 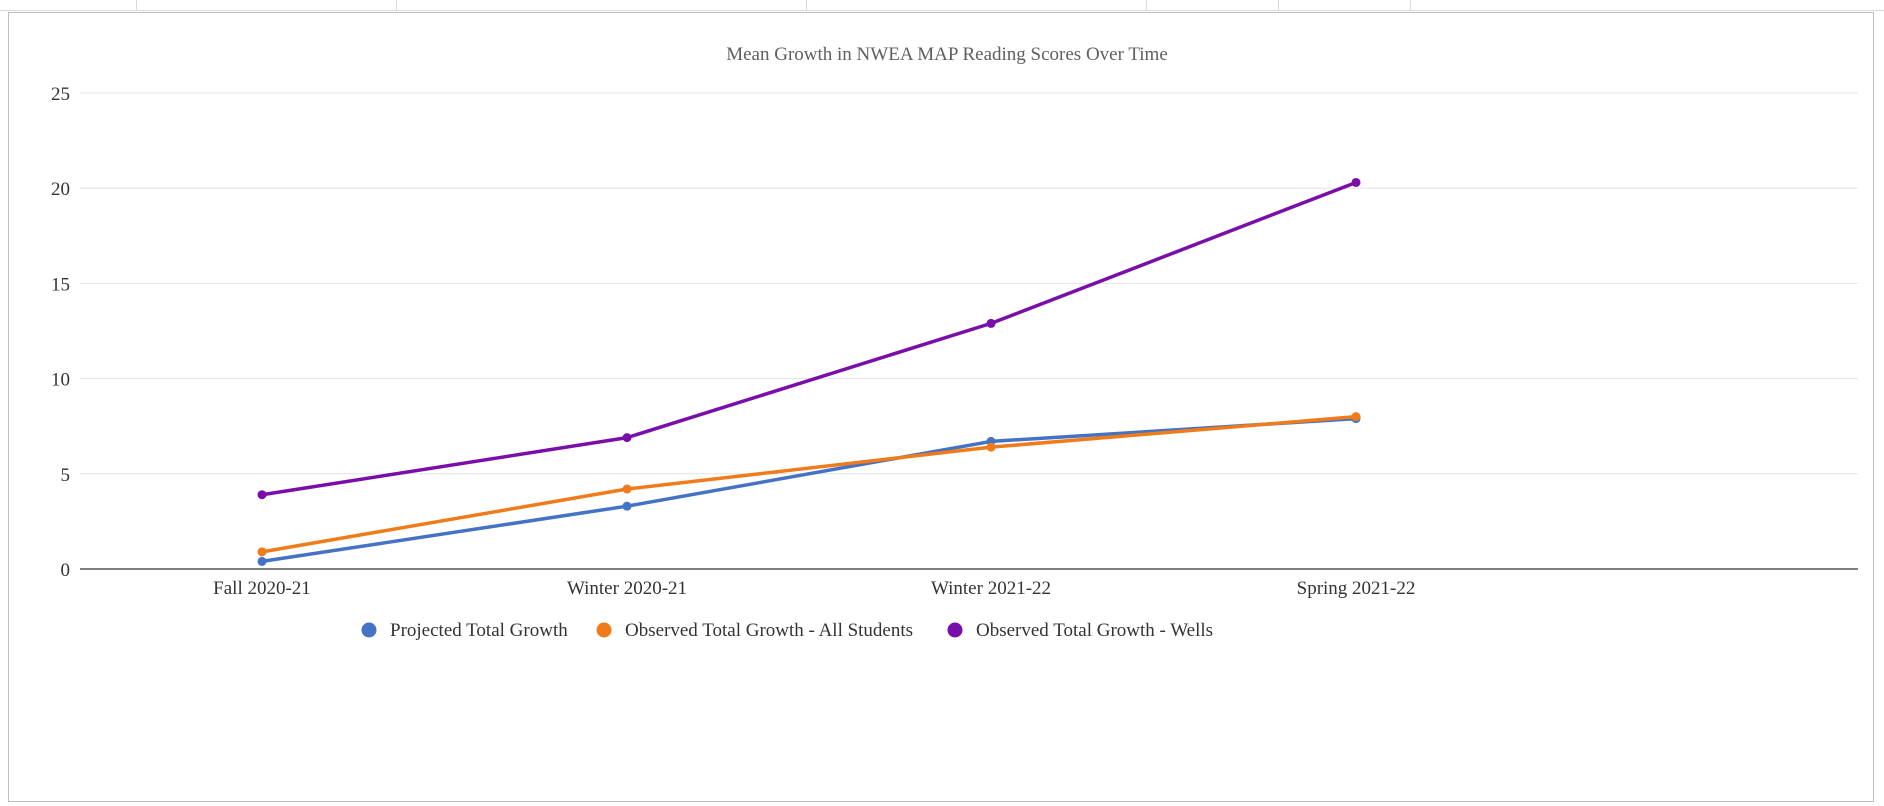 What do you see at coordinates (942, 5) in the screenshot?
I see `spreadsheet-gridlines` at bounding box center [942, 5].